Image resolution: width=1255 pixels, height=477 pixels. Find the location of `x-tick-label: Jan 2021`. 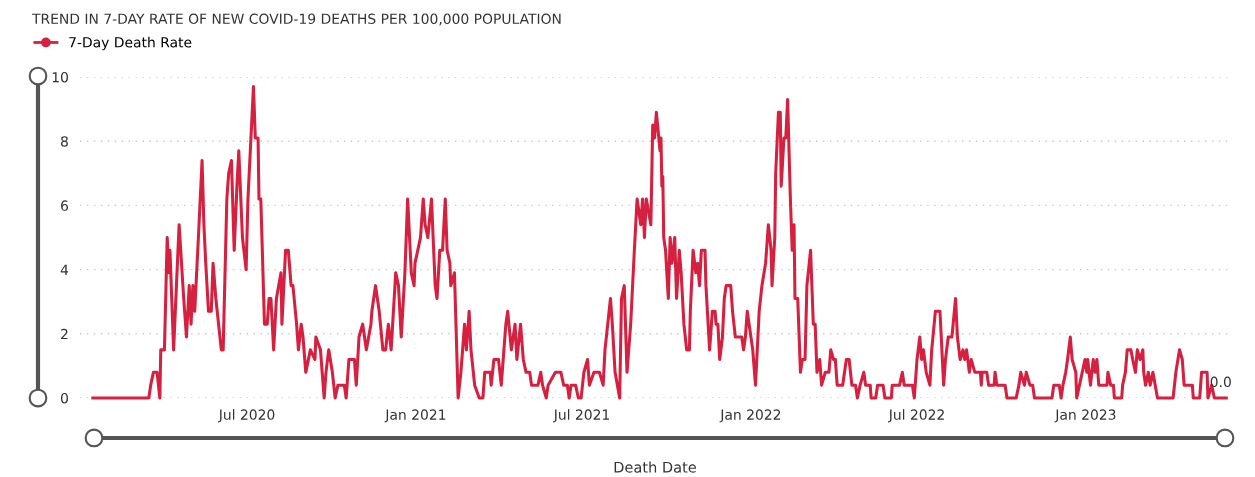

x-tick-label: Jan 2021 is located at coordinates (415, 416).